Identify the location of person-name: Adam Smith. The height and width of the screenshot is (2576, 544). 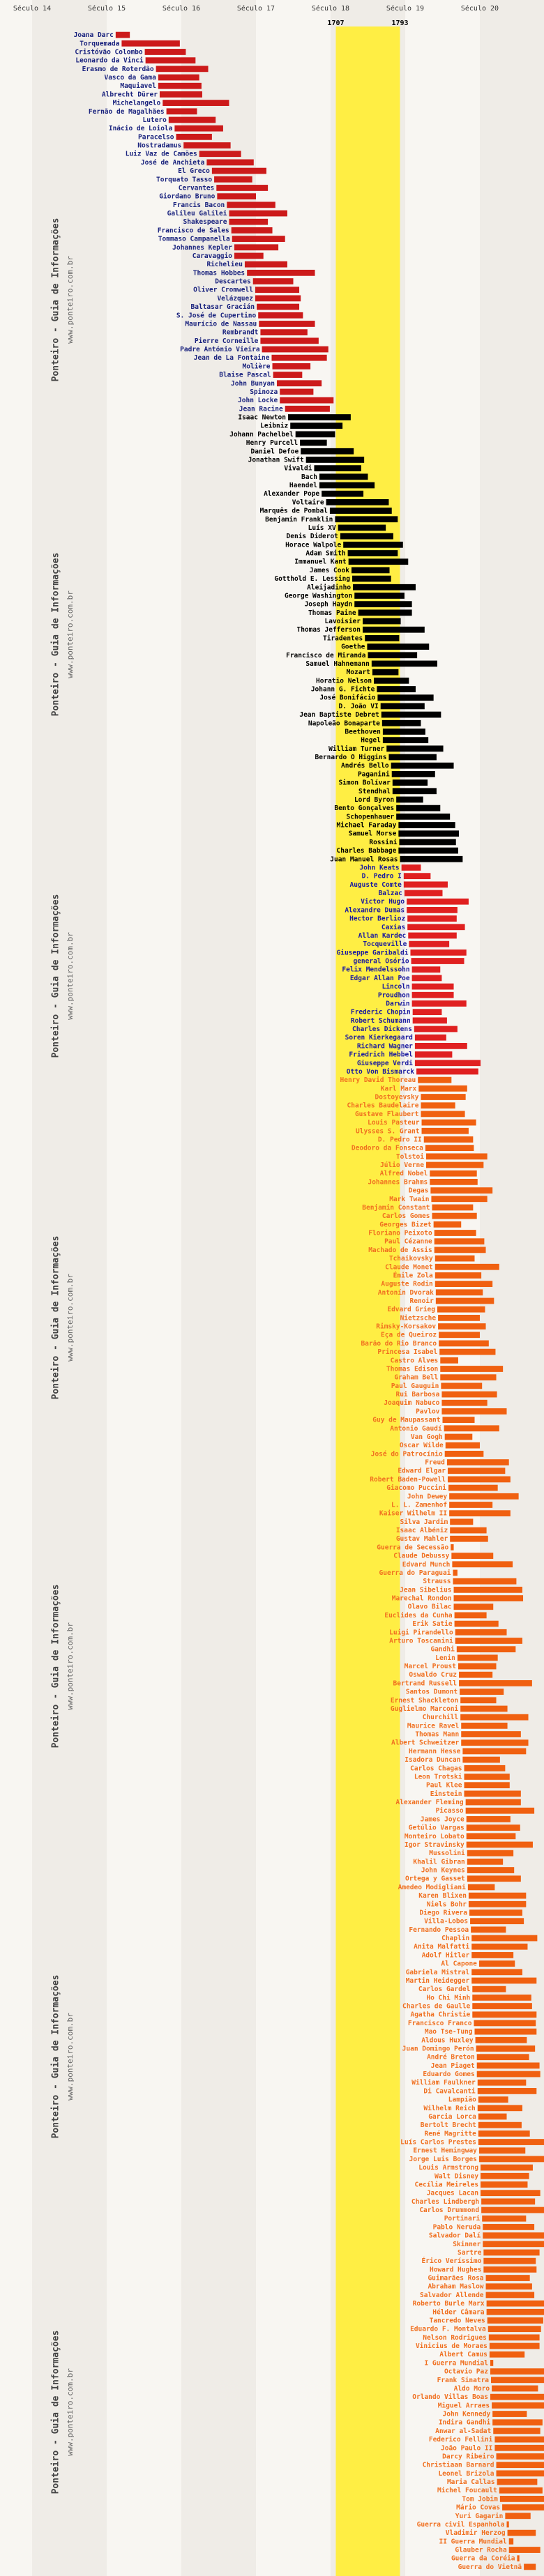
(325, 554).